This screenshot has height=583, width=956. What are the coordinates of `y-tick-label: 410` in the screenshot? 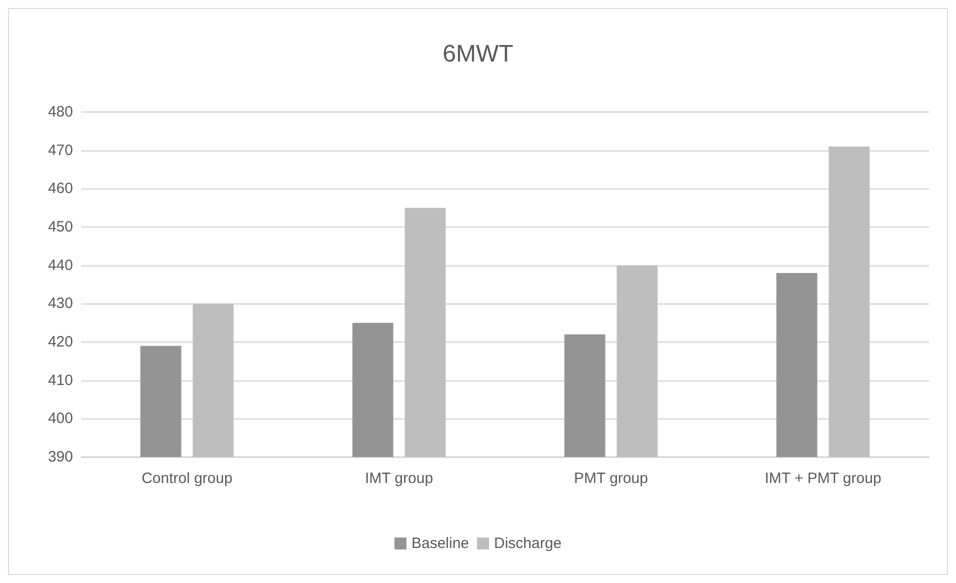 It's located at (60, 380).